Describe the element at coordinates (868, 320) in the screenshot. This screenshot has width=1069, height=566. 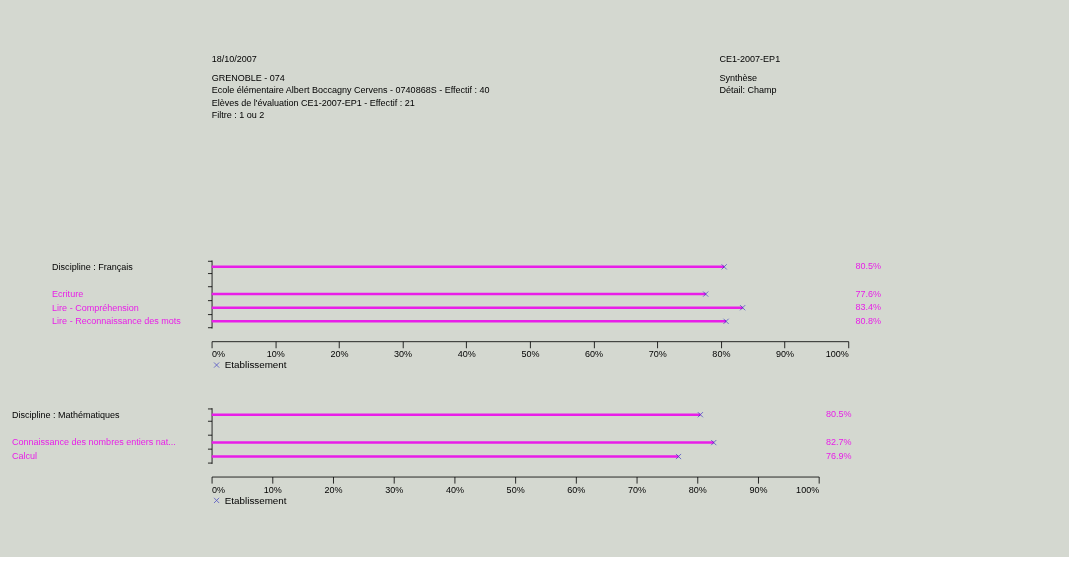
I see `data-label: 80.8%` at that location.